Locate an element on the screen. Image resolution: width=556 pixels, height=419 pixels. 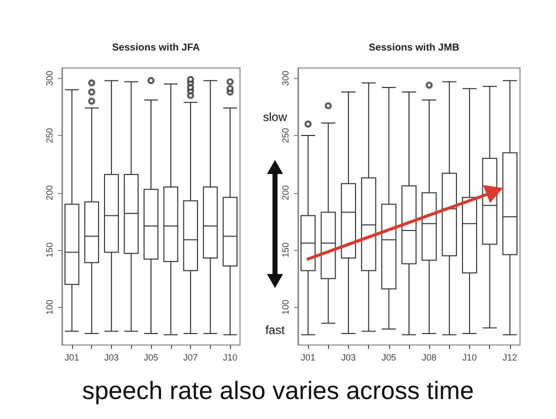
text: slow is located at coordinates (275, 117).